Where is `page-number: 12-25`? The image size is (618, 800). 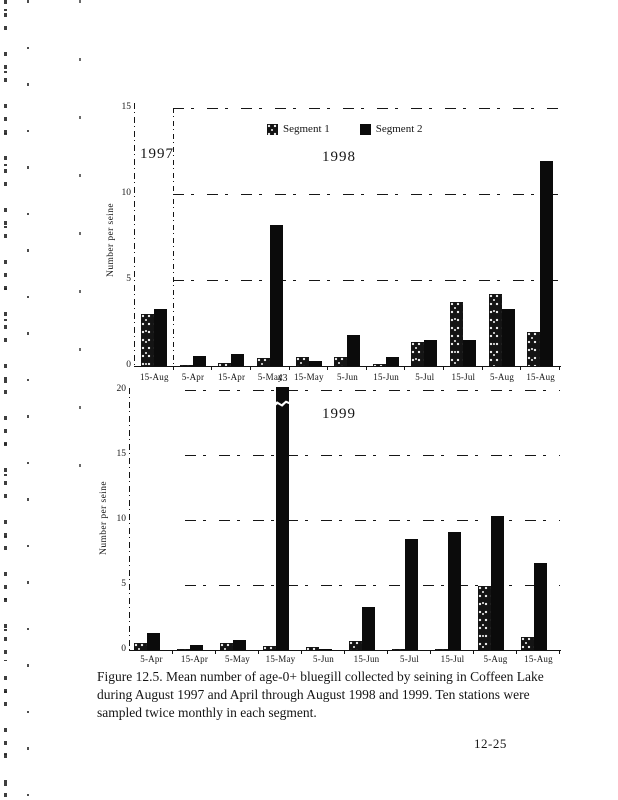 page-number: 12-25 is located at coordinates (490, 743).